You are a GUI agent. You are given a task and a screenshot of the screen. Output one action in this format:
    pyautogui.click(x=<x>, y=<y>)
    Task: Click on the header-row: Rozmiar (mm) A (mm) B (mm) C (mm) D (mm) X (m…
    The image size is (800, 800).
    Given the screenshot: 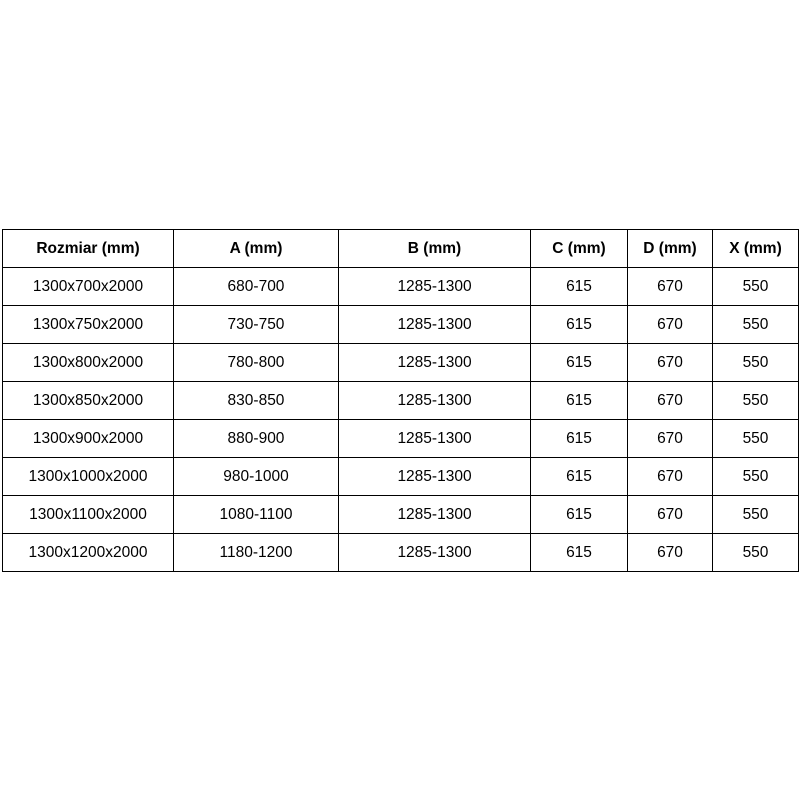 What is the action you would take?
    pyautogui.click(x=400, y=248)
    